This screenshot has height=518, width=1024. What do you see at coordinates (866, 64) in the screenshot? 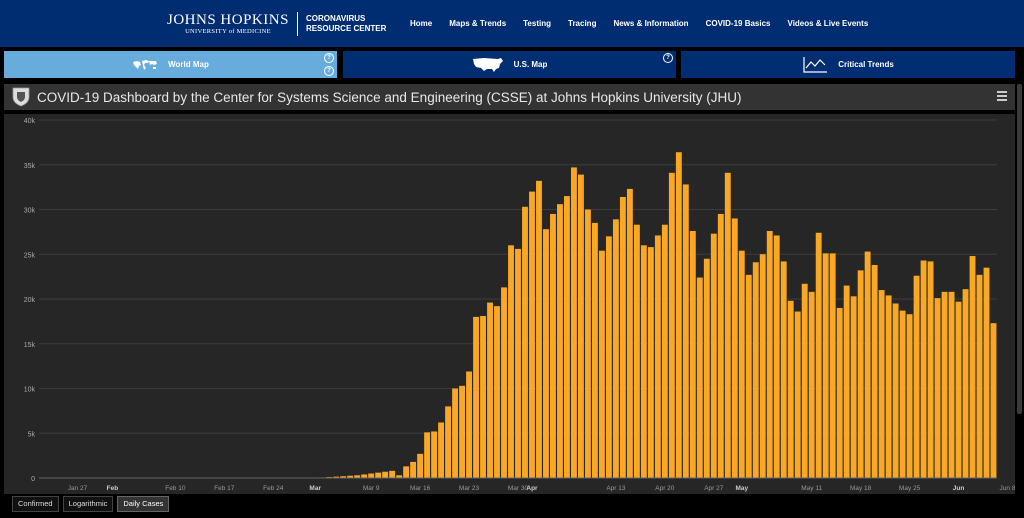
I see `tab-trends-label: Critical Trends` at bounding box center [866, 64].